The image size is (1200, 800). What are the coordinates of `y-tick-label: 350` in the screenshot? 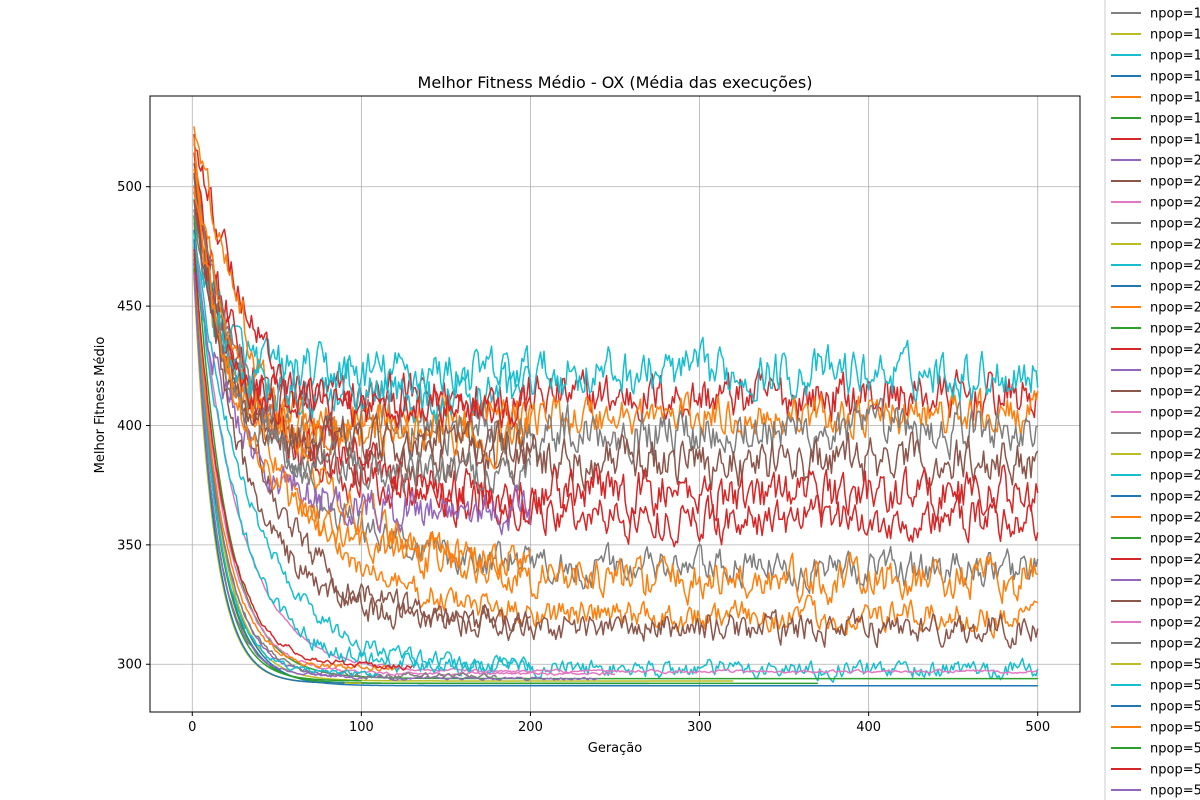 It's located at (129, 545).